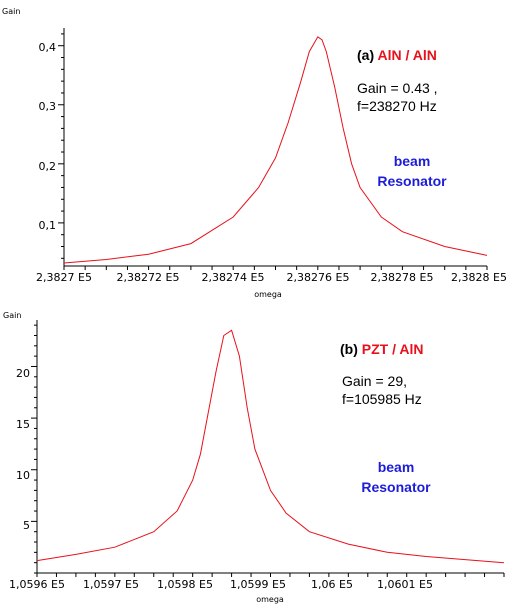 The width and height of the screenshot is (508, 604). I want to click on chart-a-gain-text: Gain = 0.43 ,, so click(397, 88).